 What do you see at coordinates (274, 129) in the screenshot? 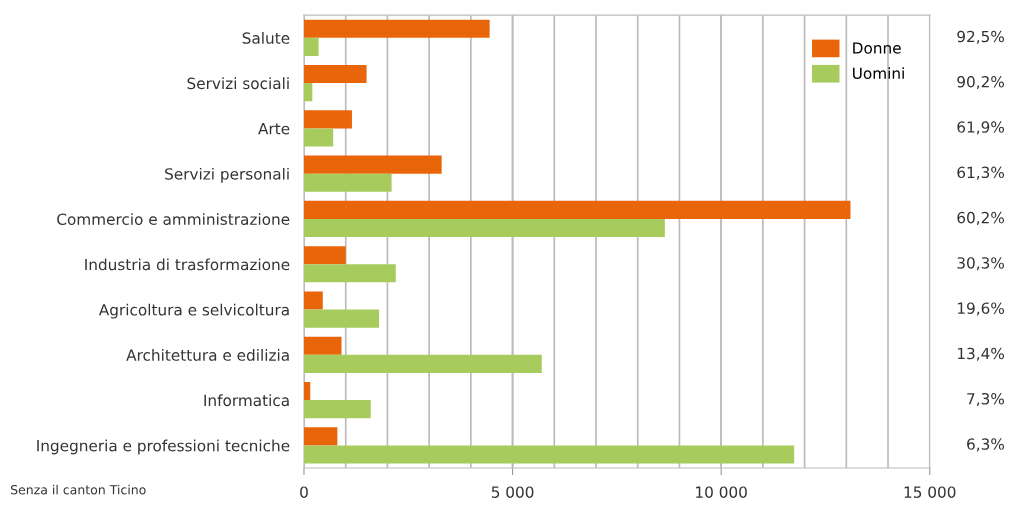
I see `y-tick-label: Arte` at bounding box center [274, 129].